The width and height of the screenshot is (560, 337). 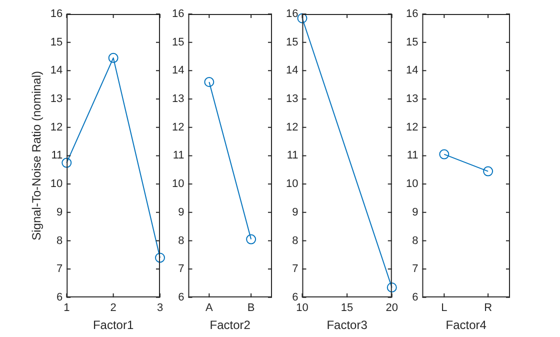 What do you see at coordinates (210, 308) in the screenshot?
I see `x-tick-label: A` at bounding box center [210, 308].